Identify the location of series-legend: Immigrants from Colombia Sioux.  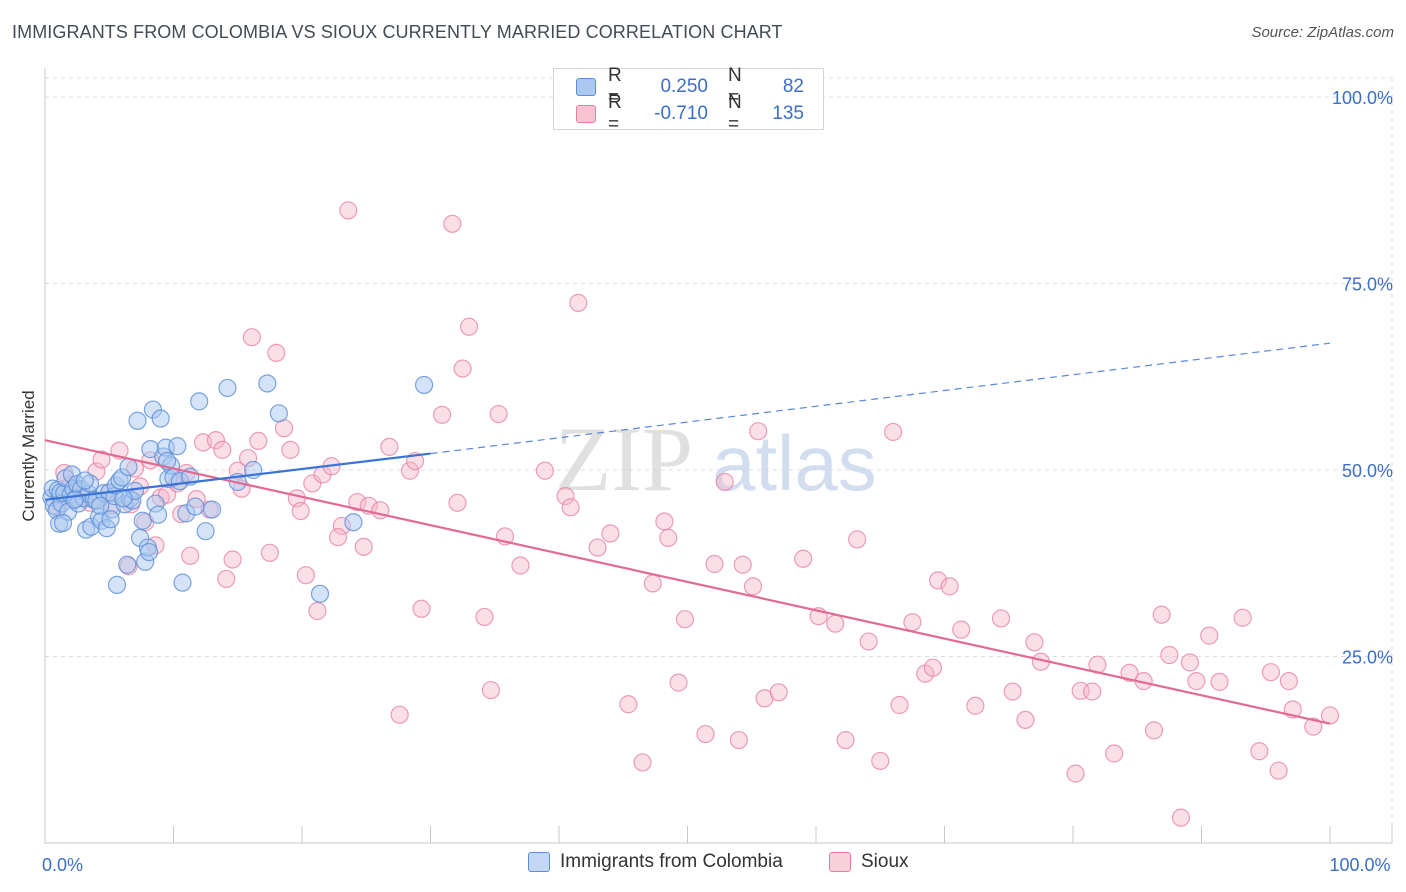
(703, 864).